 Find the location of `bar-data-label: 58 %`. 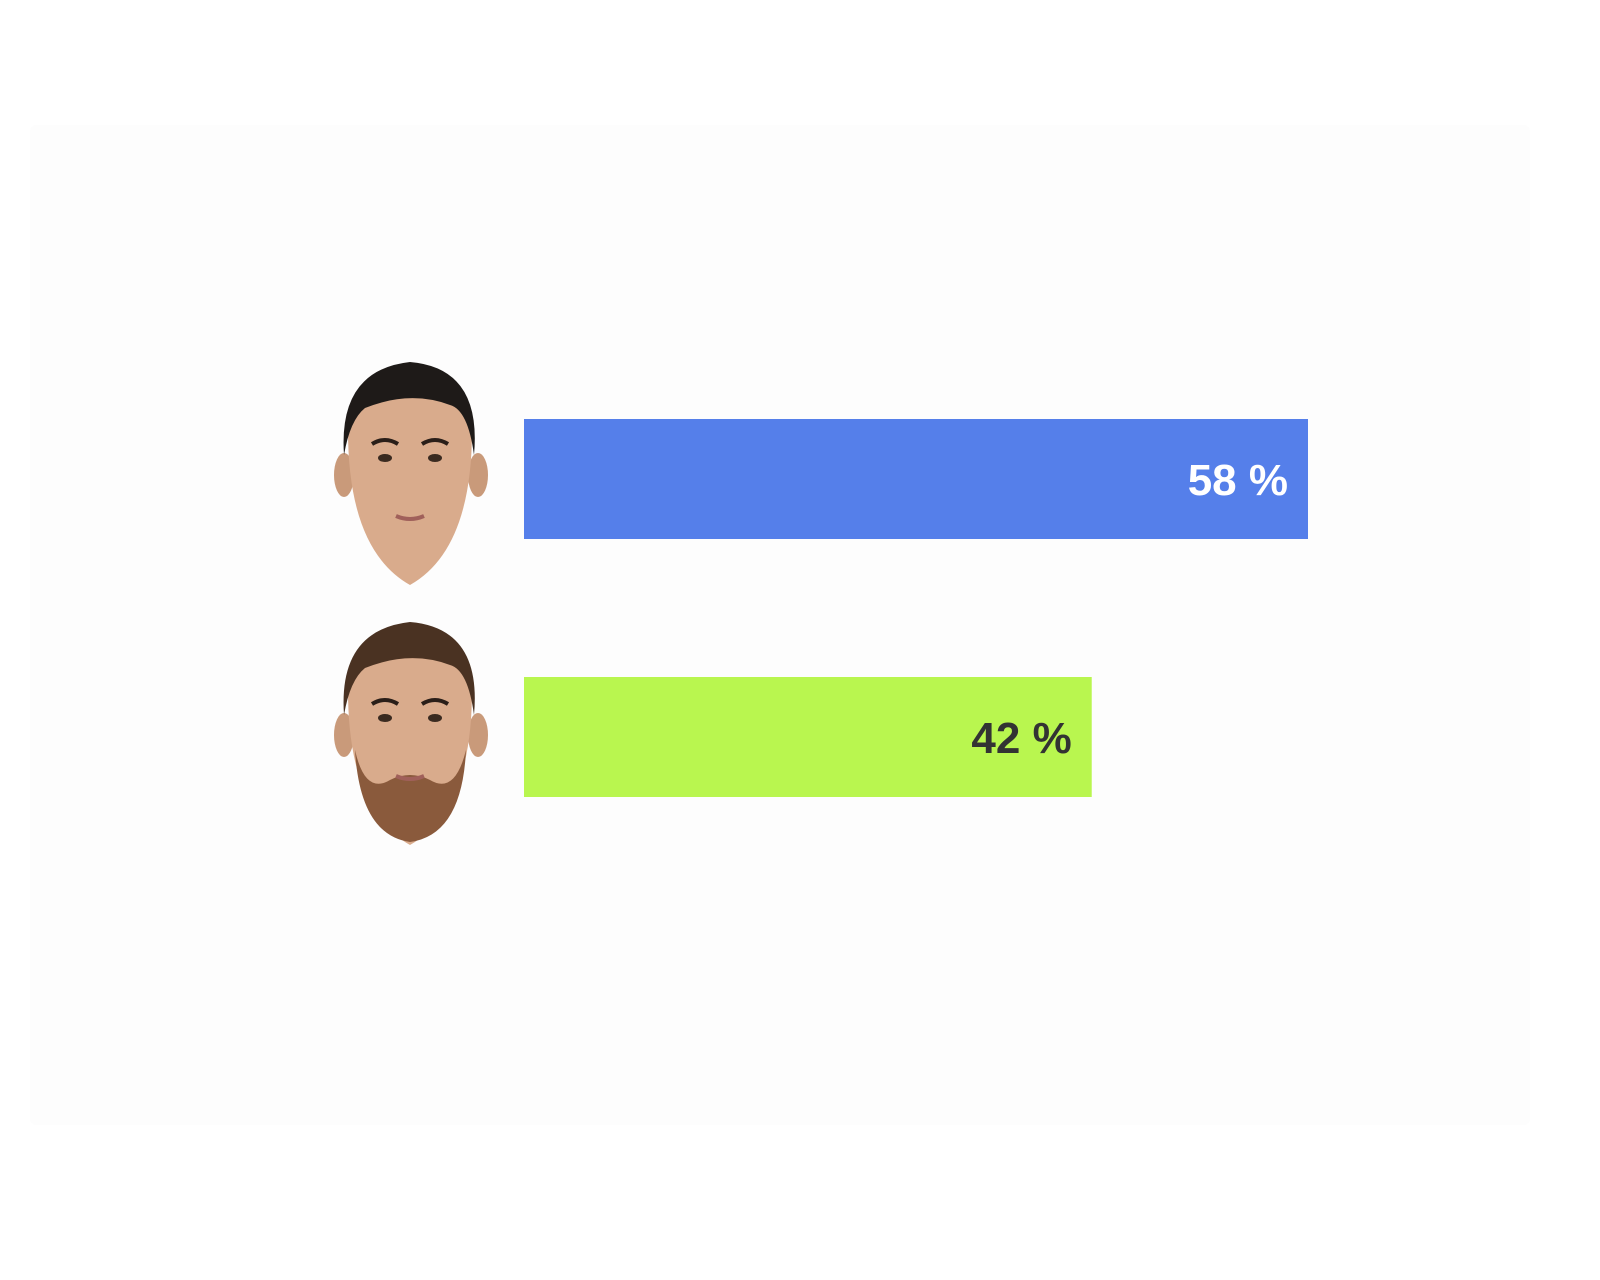

bar-data-label: 58 % is located at coordinates (1238, 480).